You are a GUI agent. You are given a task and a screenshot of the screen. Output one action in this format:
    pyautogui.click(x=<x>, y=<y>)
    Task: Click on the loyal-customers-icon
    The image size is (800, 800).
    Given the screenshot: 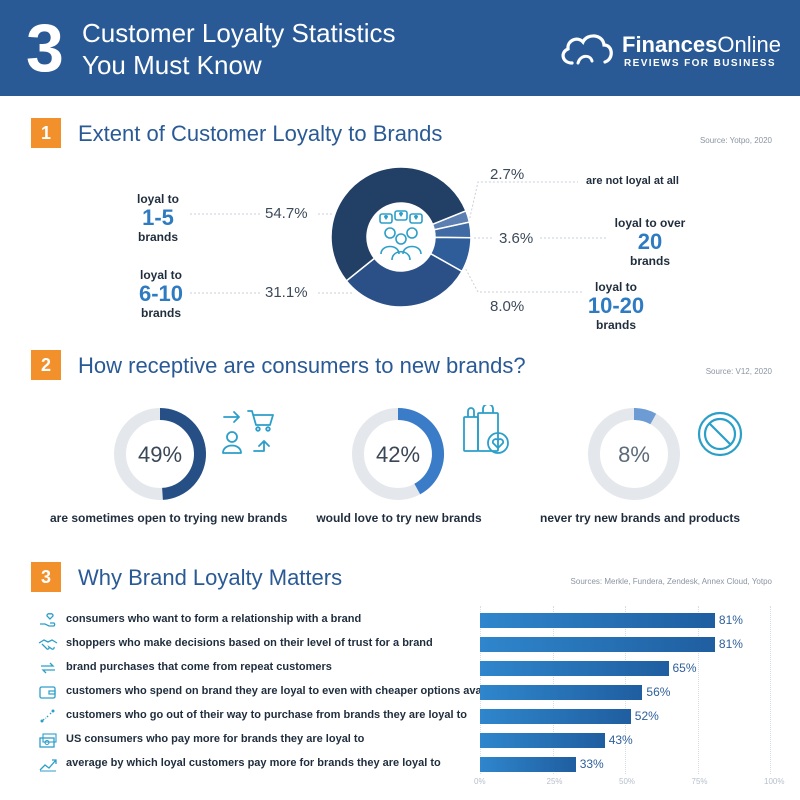 What is the action you would take?
    pyautogui.click(x=401, y=237)
    